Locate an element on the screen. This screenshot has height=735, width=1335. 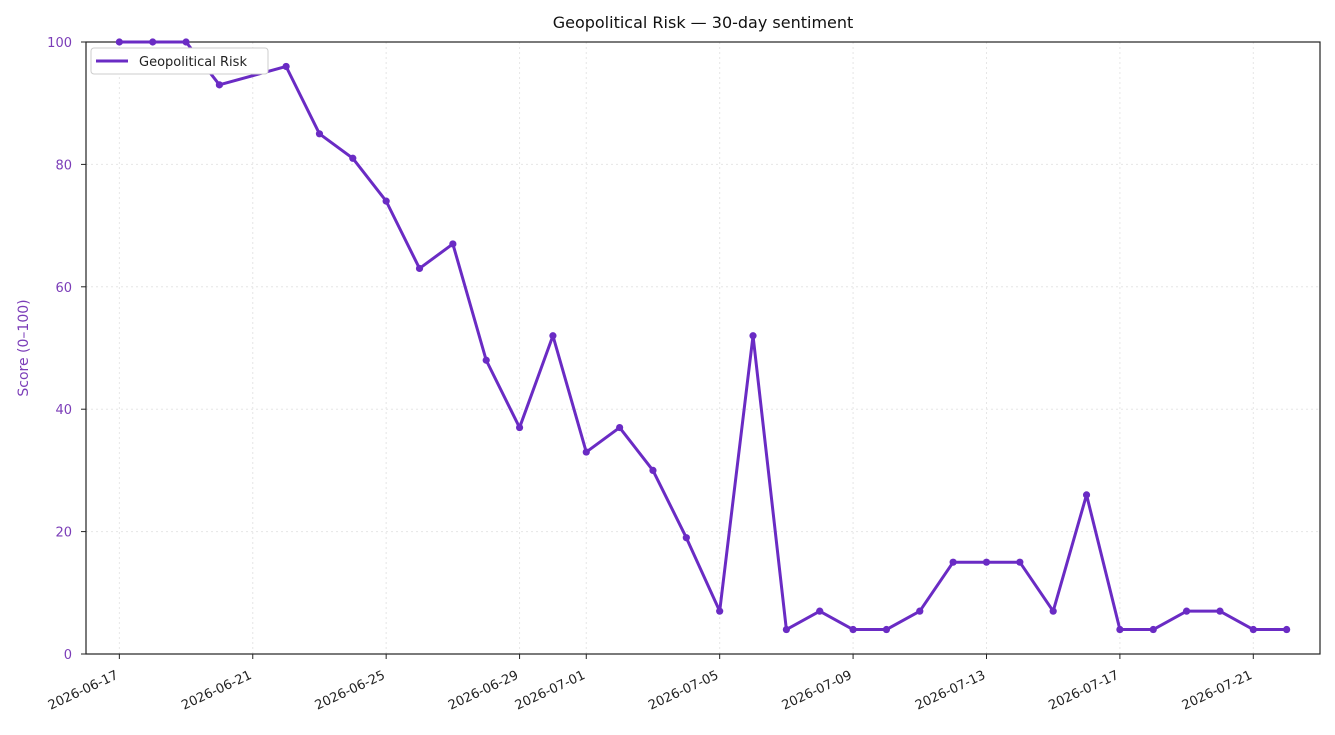
legend-box is located at coordinates (179, 61).